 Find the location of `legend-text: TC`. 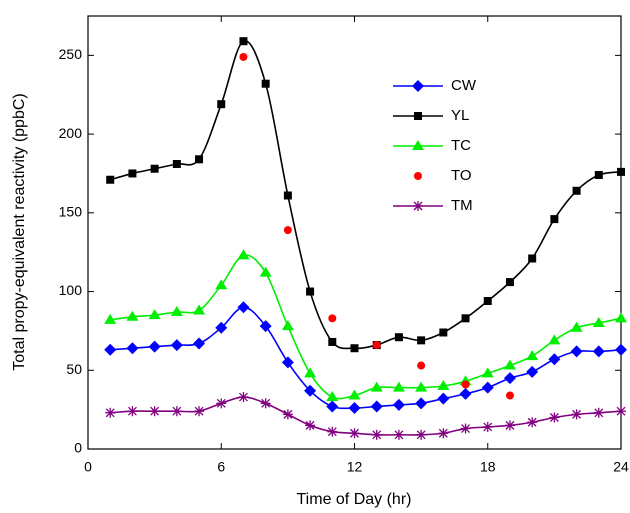

legend-text: TC is located at coordinates (461, 145).